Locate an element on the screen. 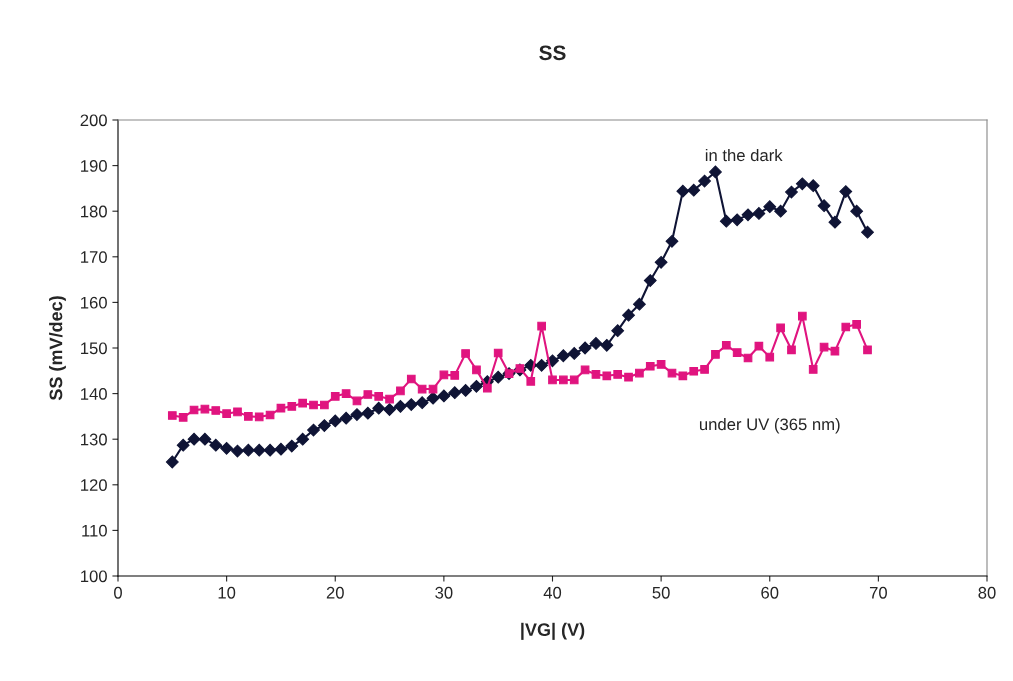  y-tick-label: 120 is located at coordinates (94, 485).